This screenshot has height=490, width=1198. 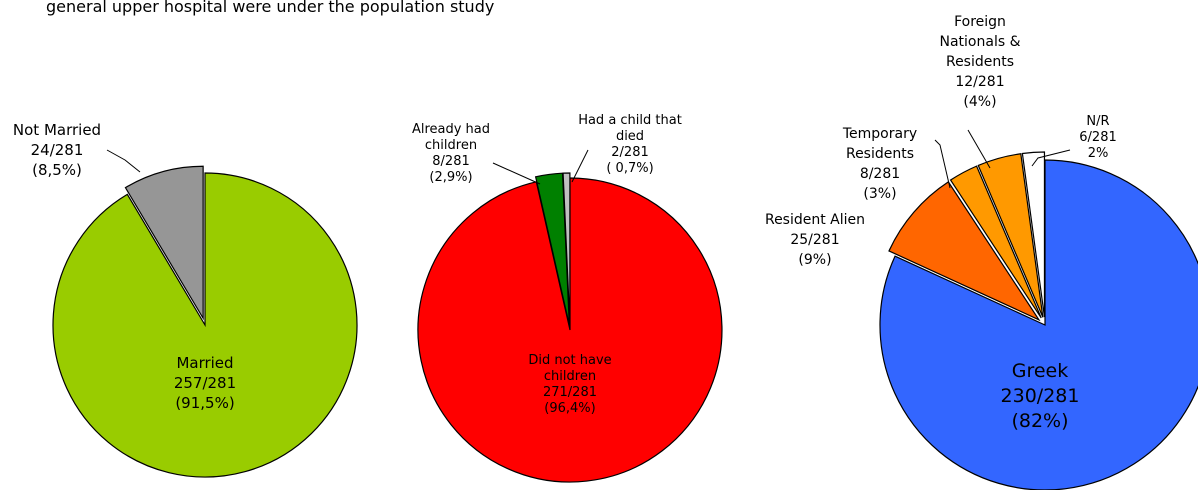 What do you see at coordinates (1040, 396) in the screenshot?
I see `data-label-greek: Greek 230/281 (82%)` at bounding box center [1040, 396].